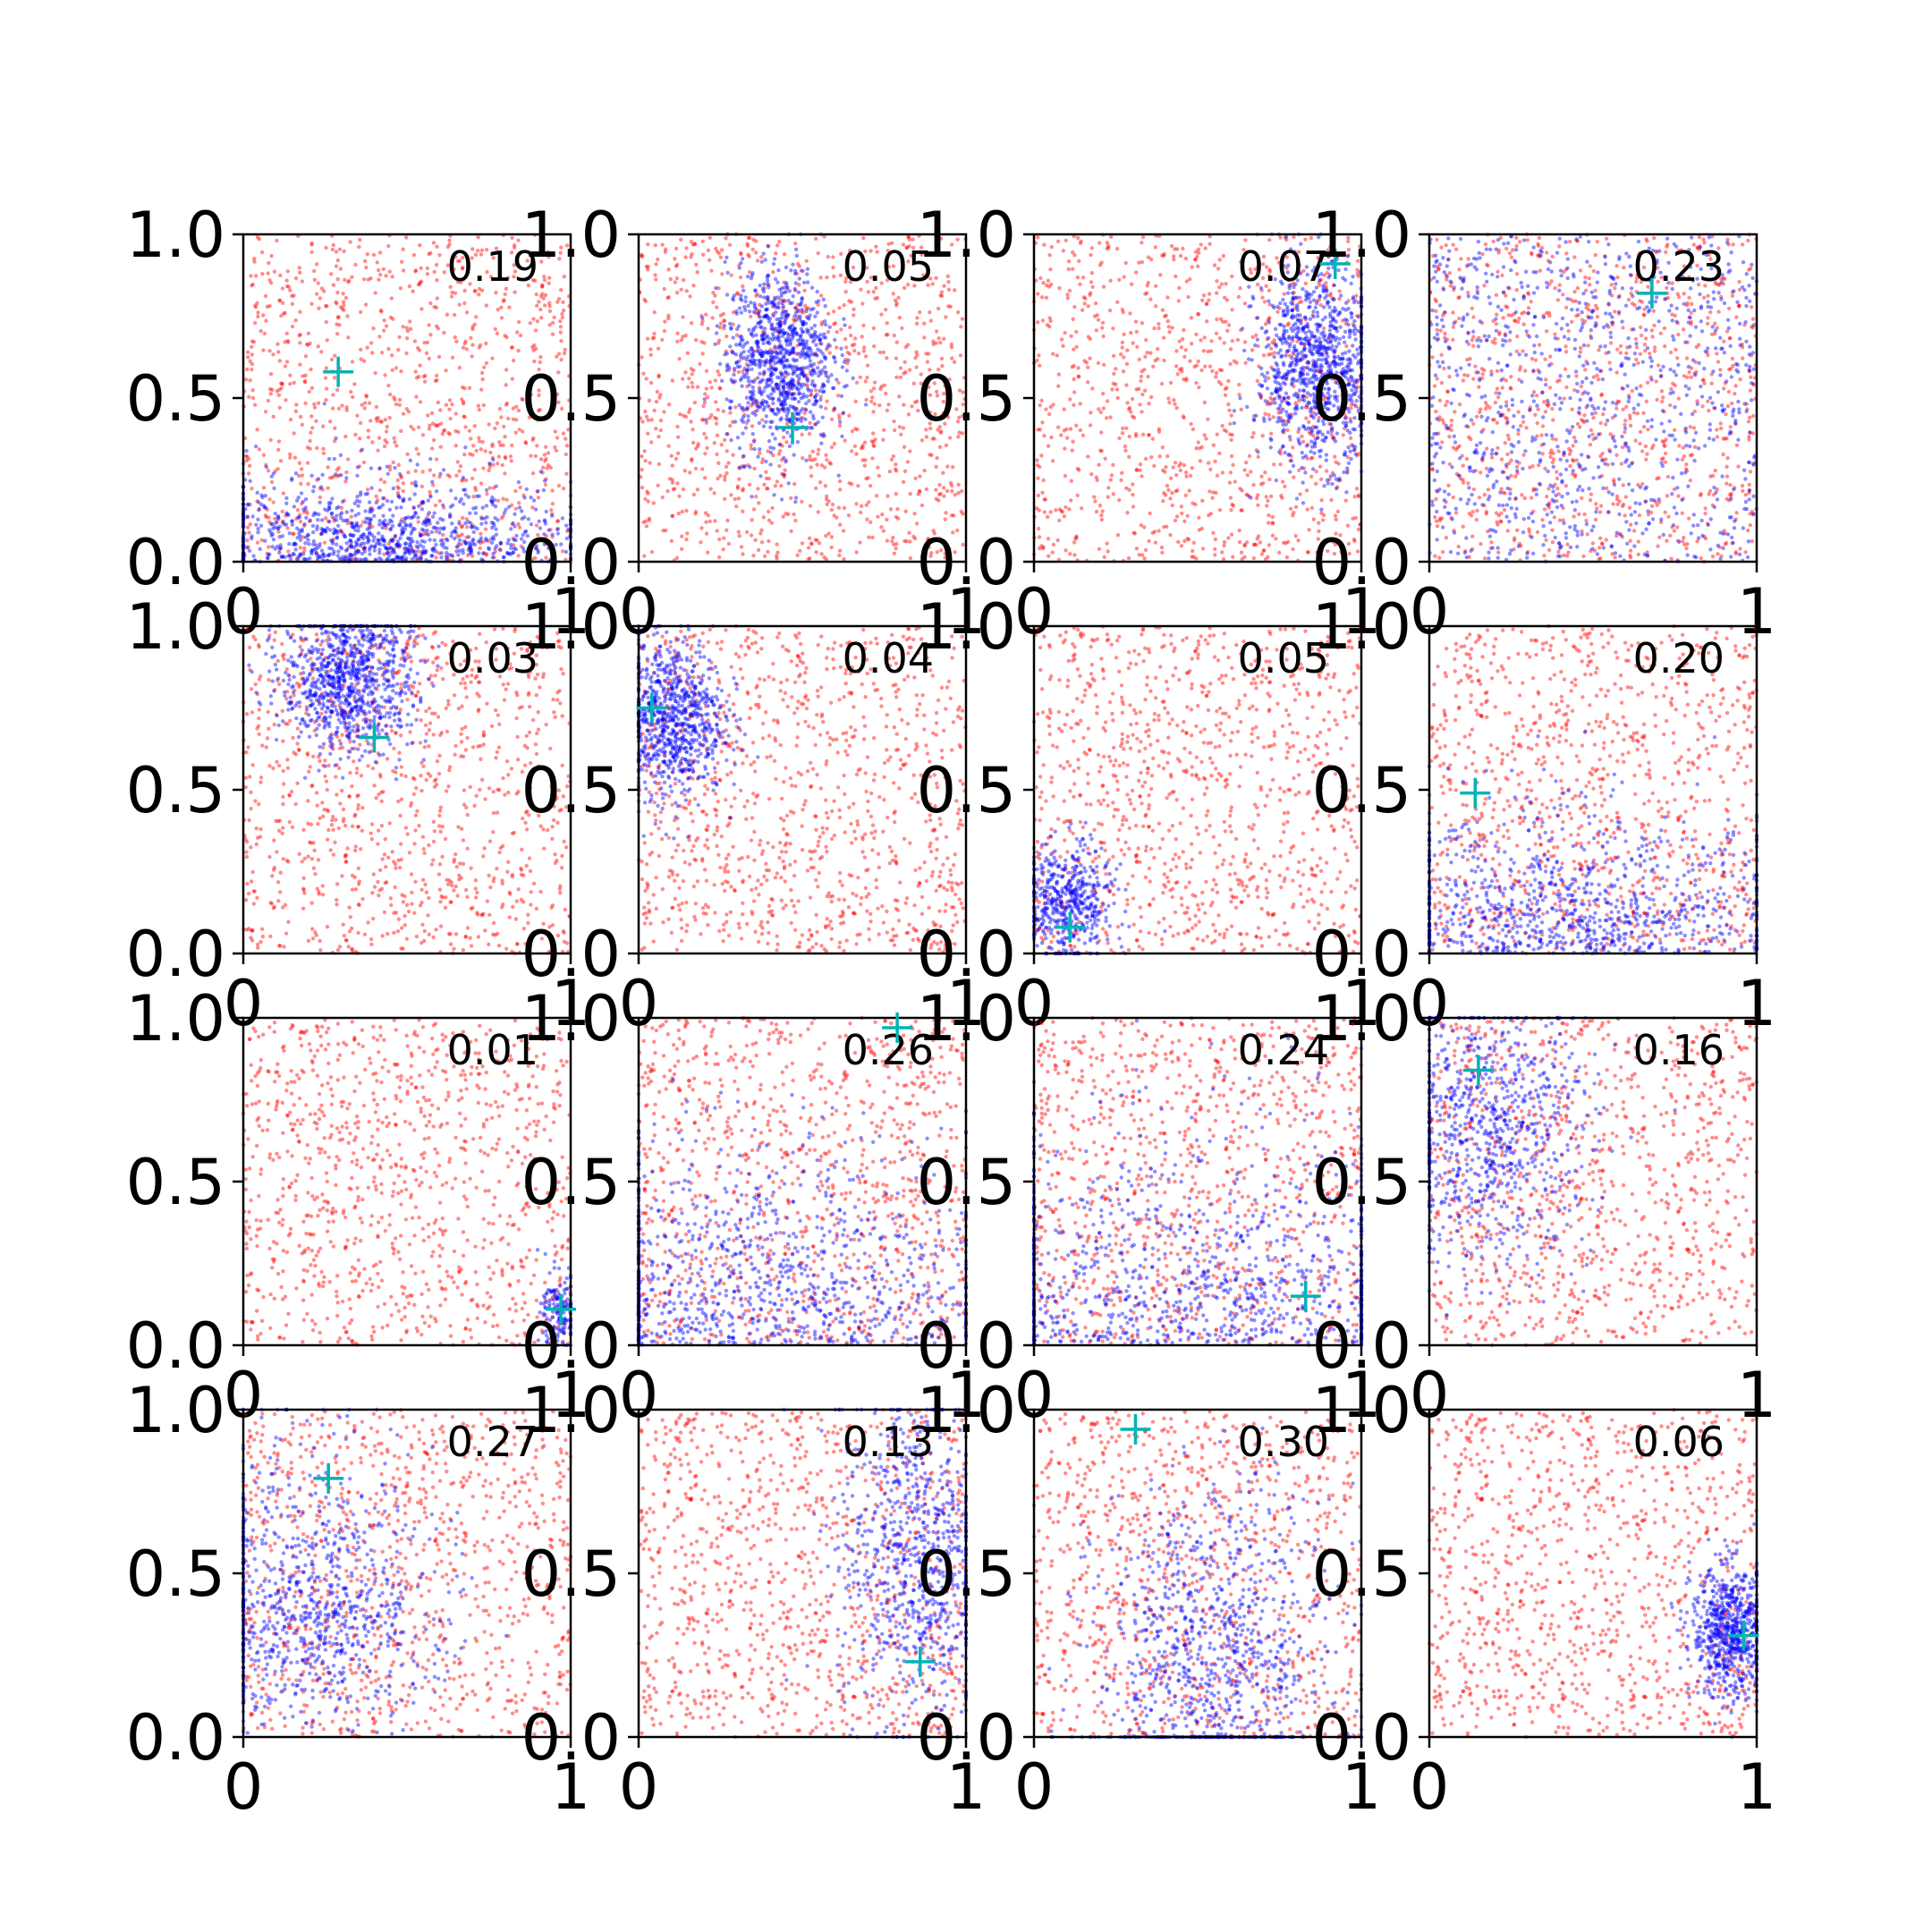 The width and height of the screenshot is (1932, 1932). I want to click on y-tick-label: 0.0, so click(175, 562).